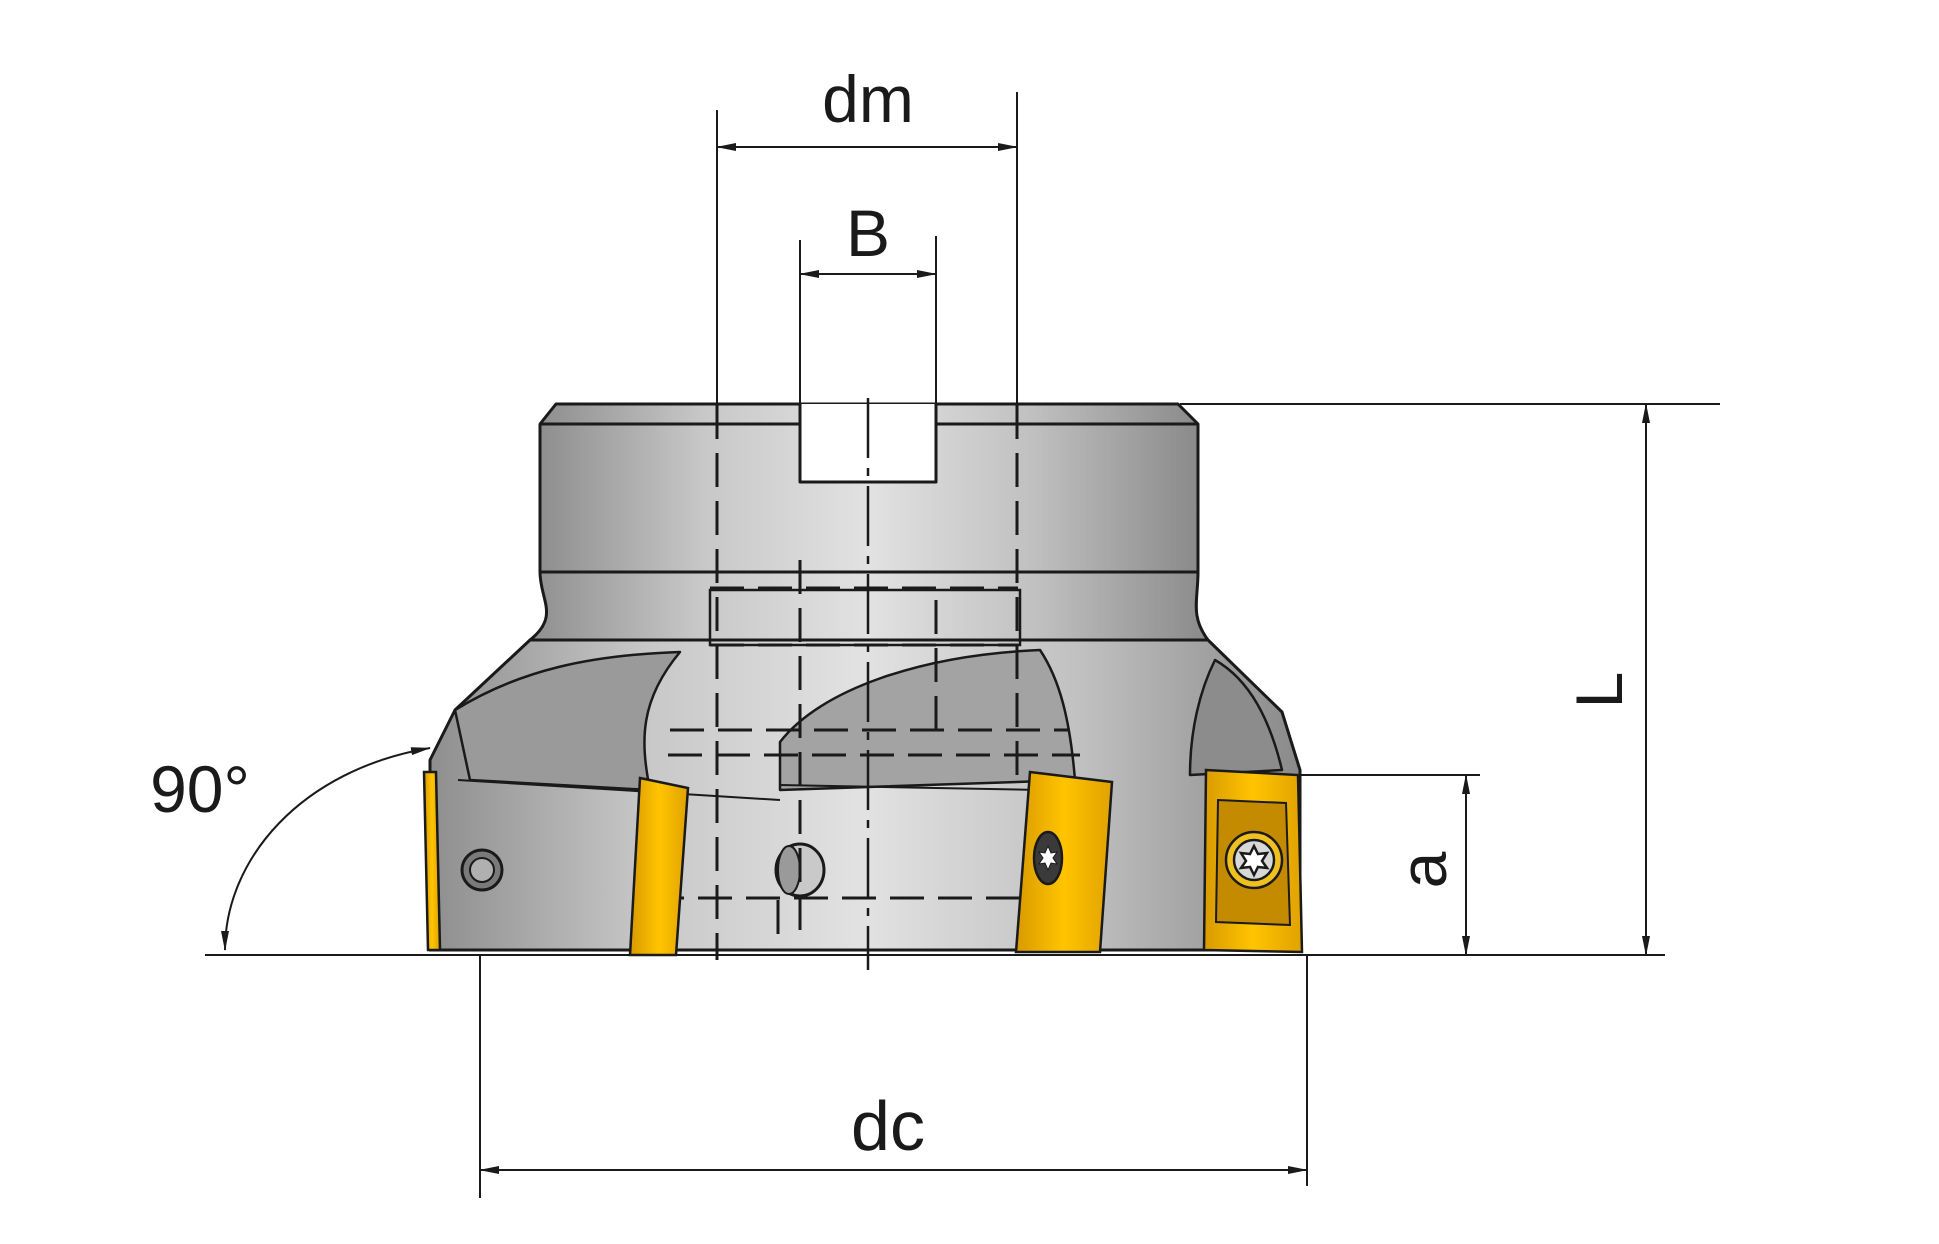 The width and height of the screenshot is (1939, 1244). What do you see at coordinates (200, 789) in the screenshot?
I see `label-angle: 90°` at bounding box center [200, 789].